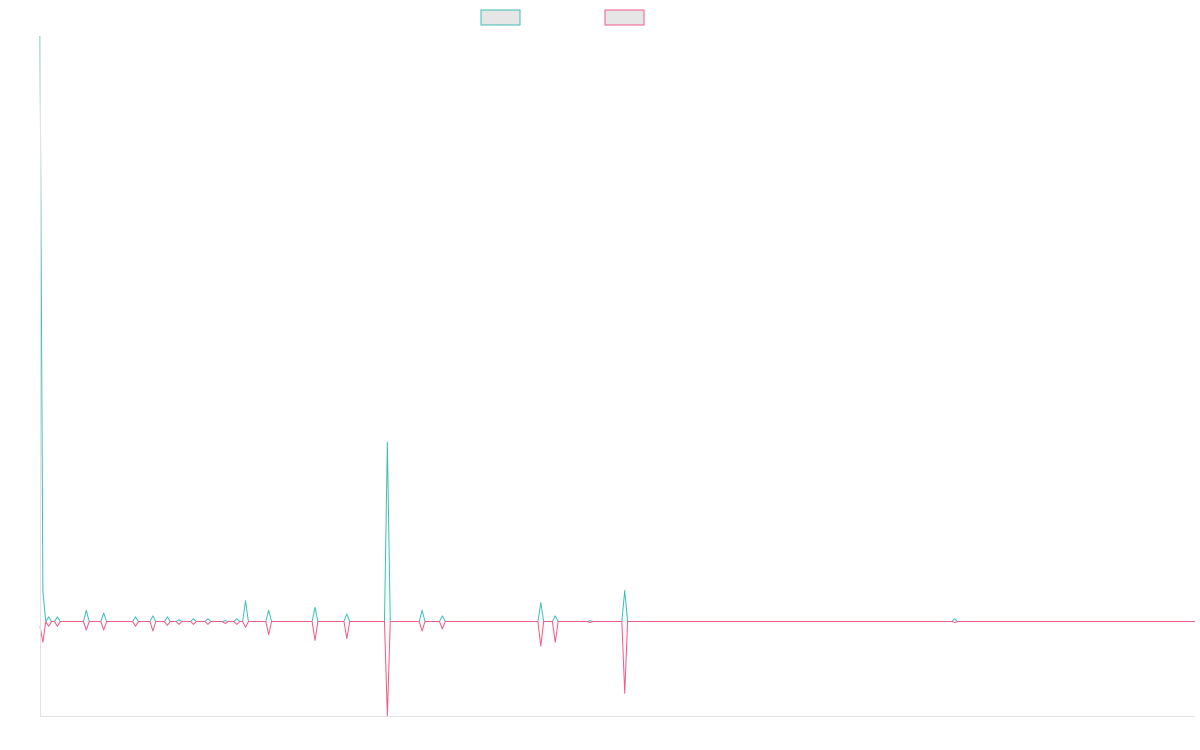 The height and width of the screenshot is (750, 1200). What do you see at coordinates (500, 17) in the screenshot?
I see `legend-swatch-teal` at bounding box center [500, 17].